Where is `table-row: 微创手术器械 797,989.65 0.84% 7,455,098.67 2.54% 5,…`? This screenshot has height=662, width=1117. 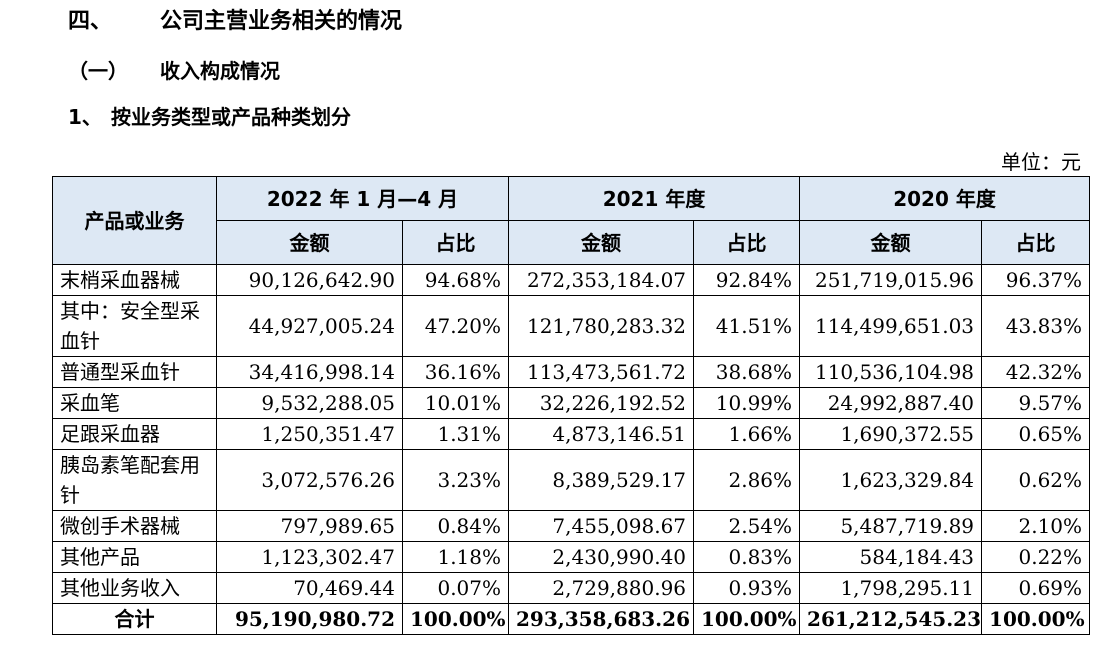 table-row: 微创手术器械 797,989.65 0.84% 7,455,098.67 2.54% 5,… is located at coordinates (571, 526).